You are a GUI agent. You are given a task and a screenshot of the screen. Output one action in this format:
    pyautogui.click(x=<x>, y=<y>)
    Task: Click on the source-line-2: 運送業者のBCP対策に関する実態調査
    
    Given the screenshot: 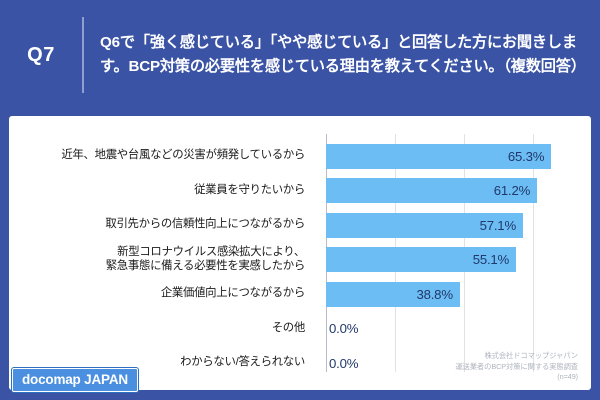 What is the action you would take?
    pyautogui.click(x=516, y=366)
    